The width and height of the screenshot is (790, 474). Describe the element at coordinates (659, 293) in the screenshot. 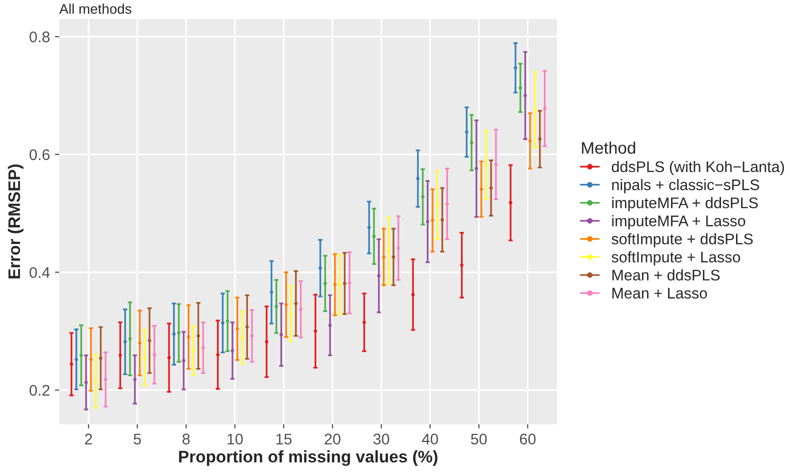

I see `legend-label: Mean + Lasso` at that location.